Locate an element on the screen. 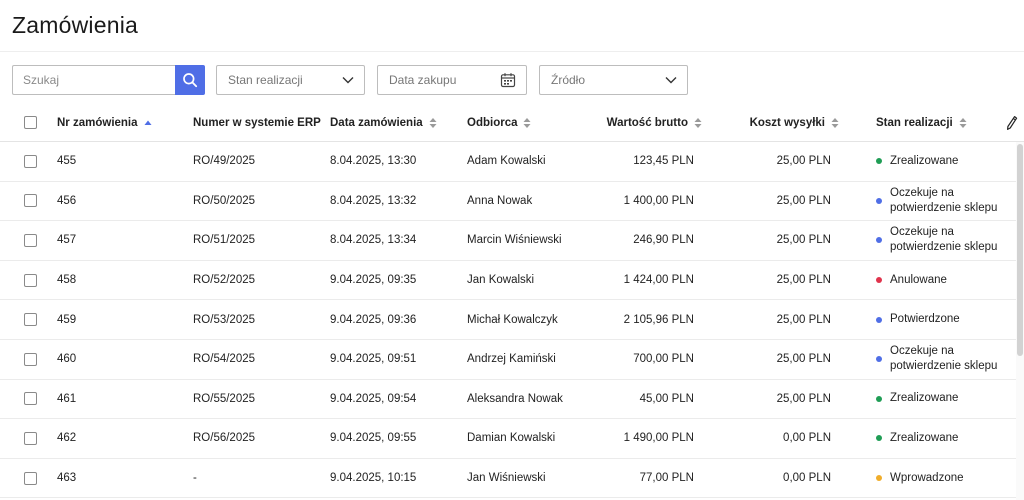  column-header-shipping-cost: Koszt wysyłki is located at coordinates (794, 122).